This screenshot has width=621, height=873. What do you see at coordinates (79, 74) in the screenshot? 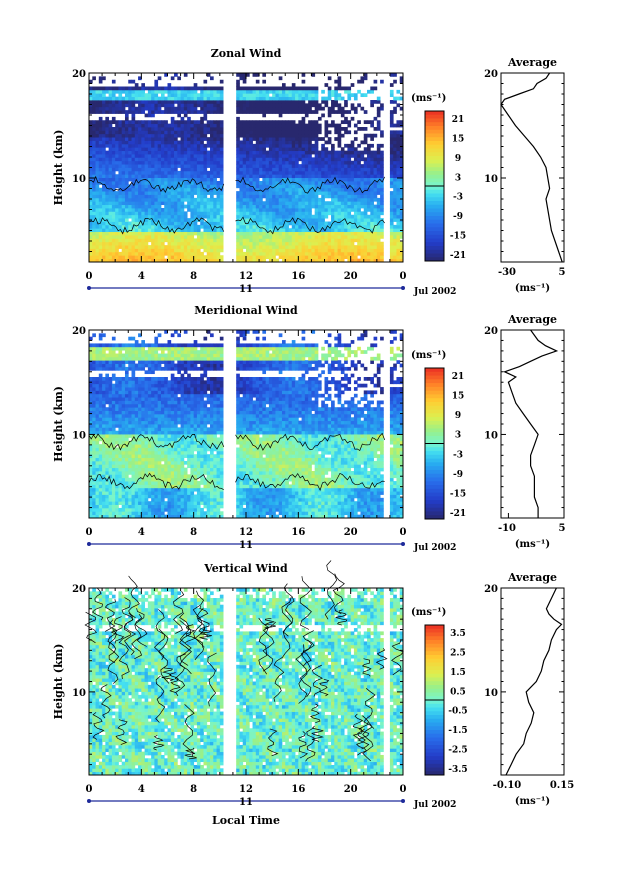
I see `y-tick-label: 20` at bounding box center [79, 74].